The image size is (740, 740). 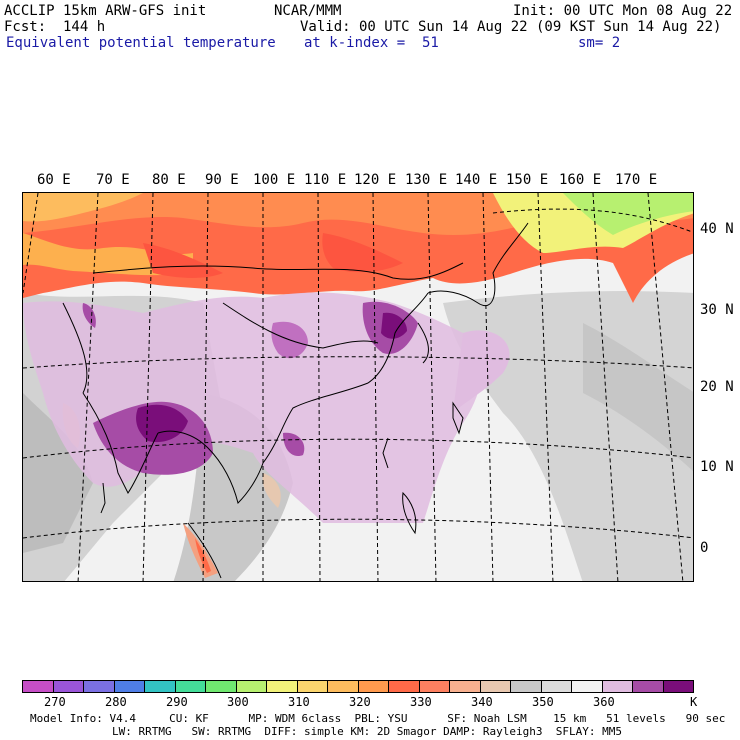 I want to click on colorbar-unit: K, so click(x=694, y=702).